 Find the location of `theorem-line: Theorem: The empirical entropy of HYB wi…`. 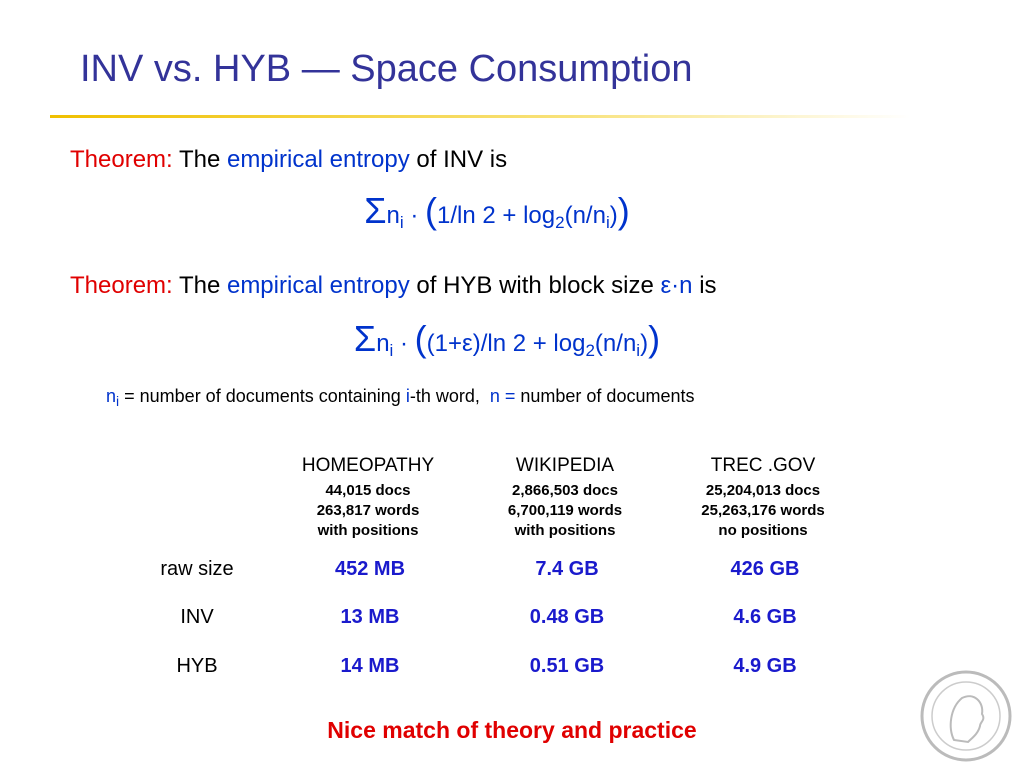

theorem-line: Theorem: The empirical entropy of HYB wi… is located at coordinates (393, 286).